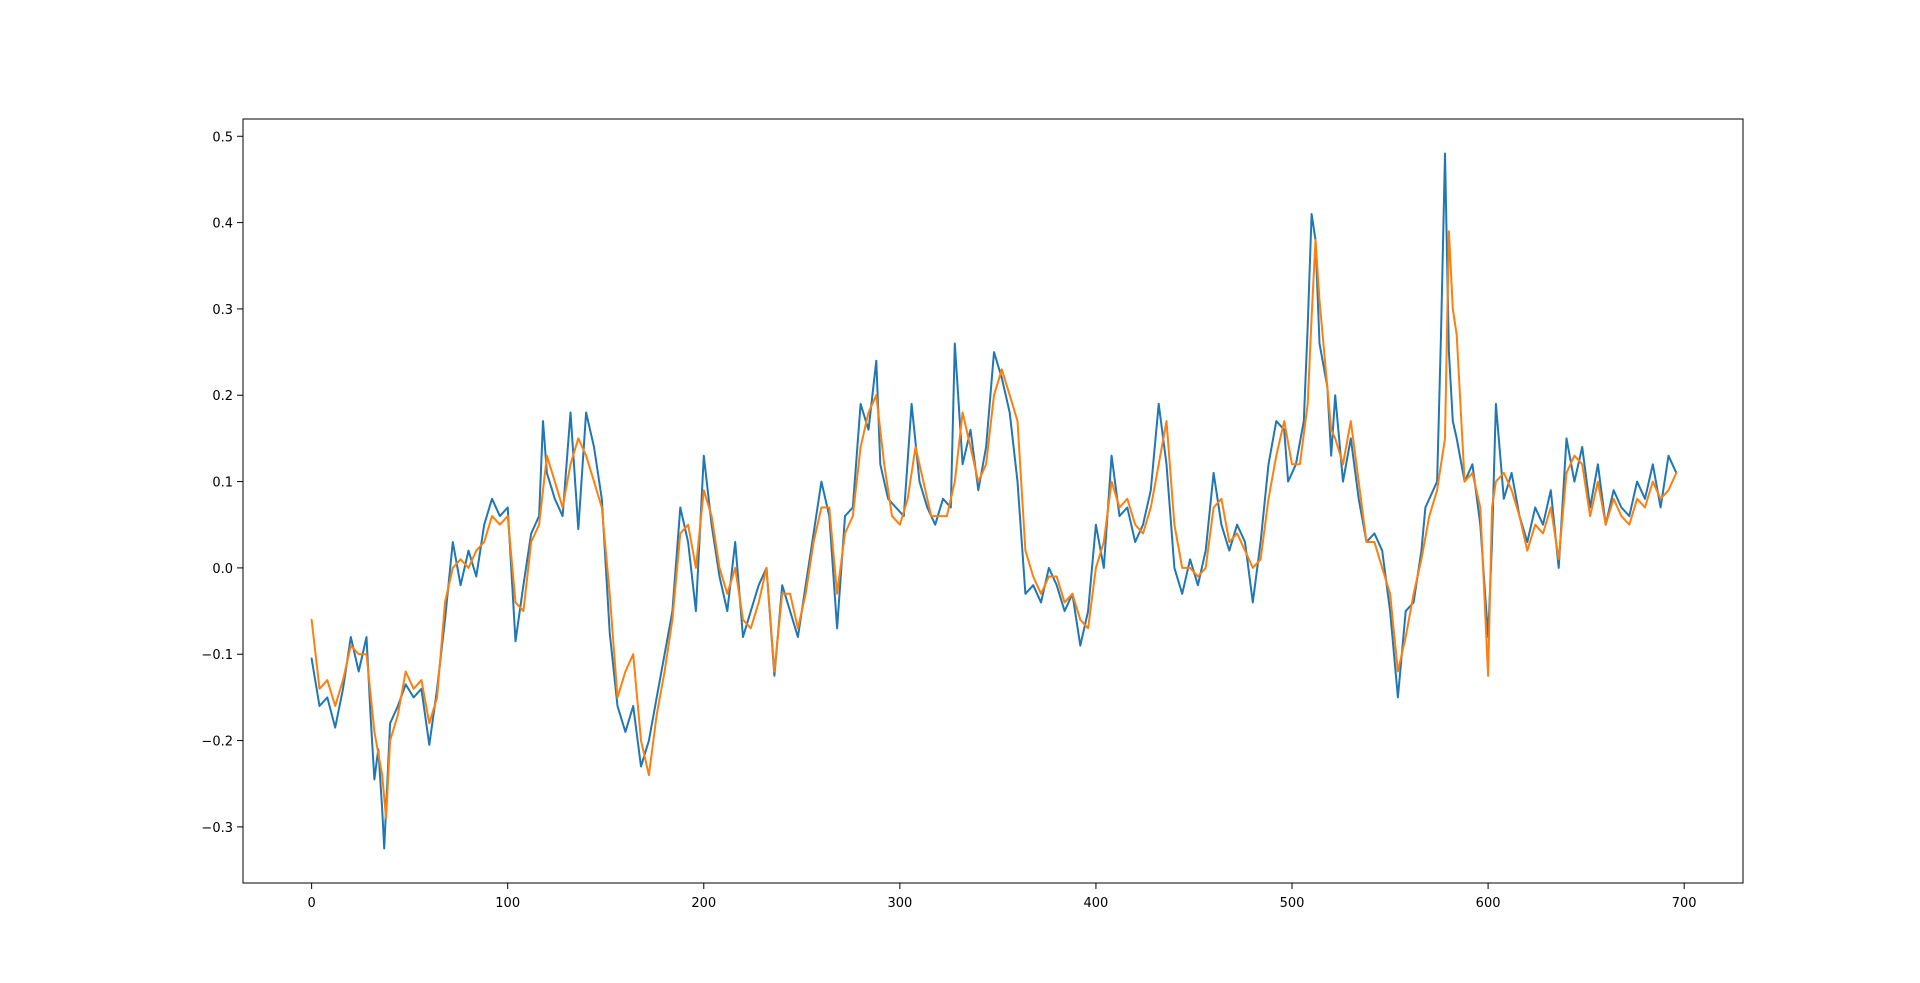 This screenshot has width=1920, height=983. Describe the element at coordinates (222, 396) in the screenshot. I see `y-tick-label: 0.2` at that location.